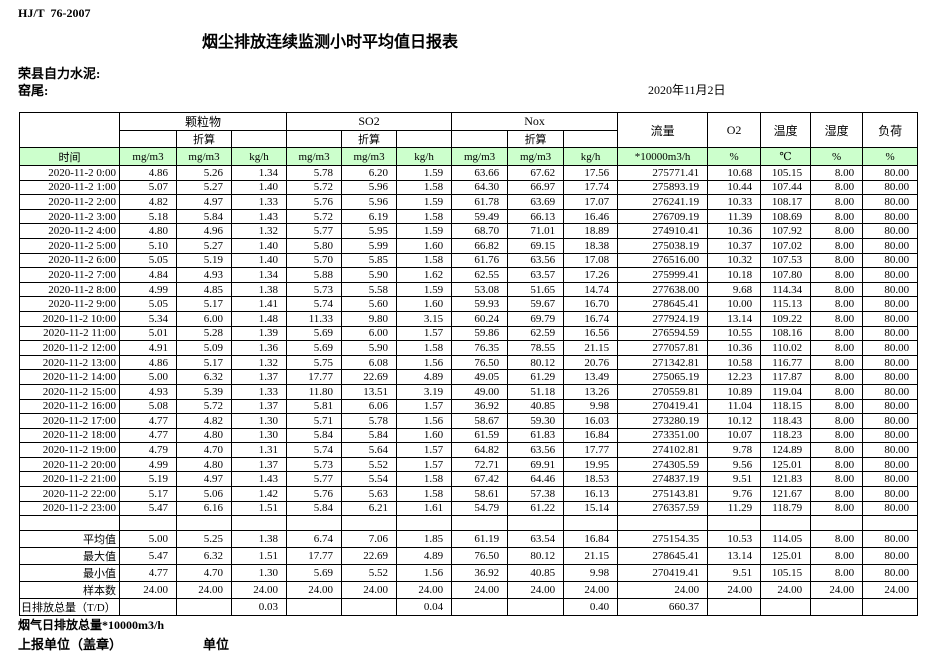 This screenshot has width=936, height=654. Describe the element at coordinates (148, 450) in the screenshot. I see `value-cell: 4.79` at that location.